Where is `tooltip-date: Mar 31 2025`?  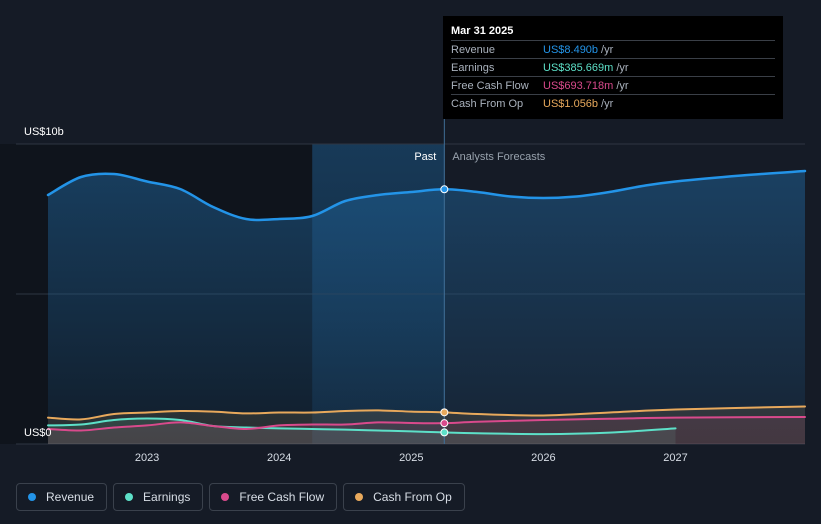 tooltip-date: Mar 31 2025 is located at coordinates (482, 31).